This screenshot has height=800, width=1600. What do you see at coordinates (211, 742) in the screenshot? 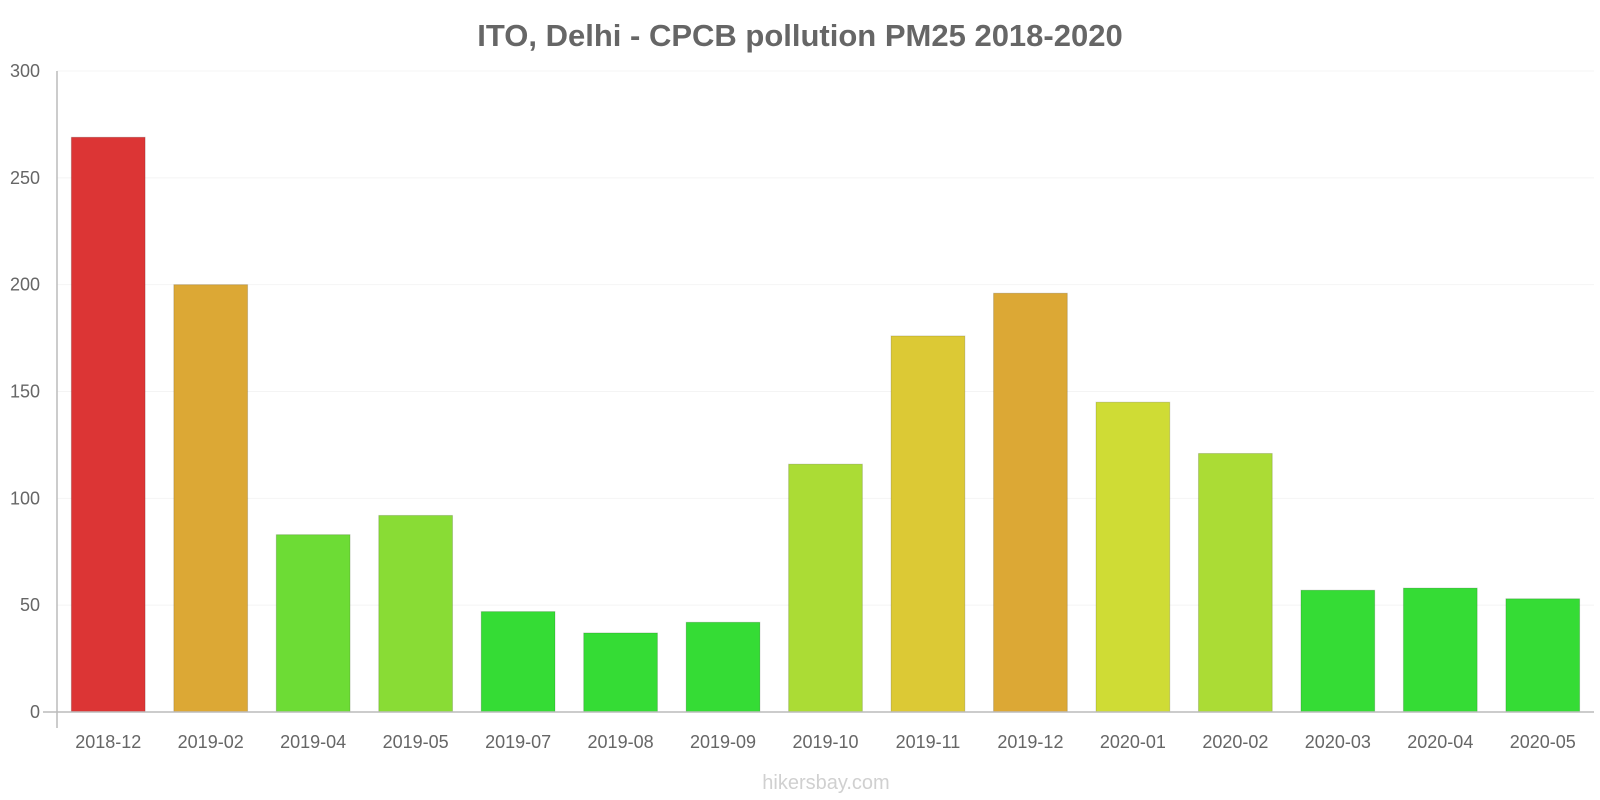
I see `x-tick-label: 2019-02` at bounding box center [211, 742].